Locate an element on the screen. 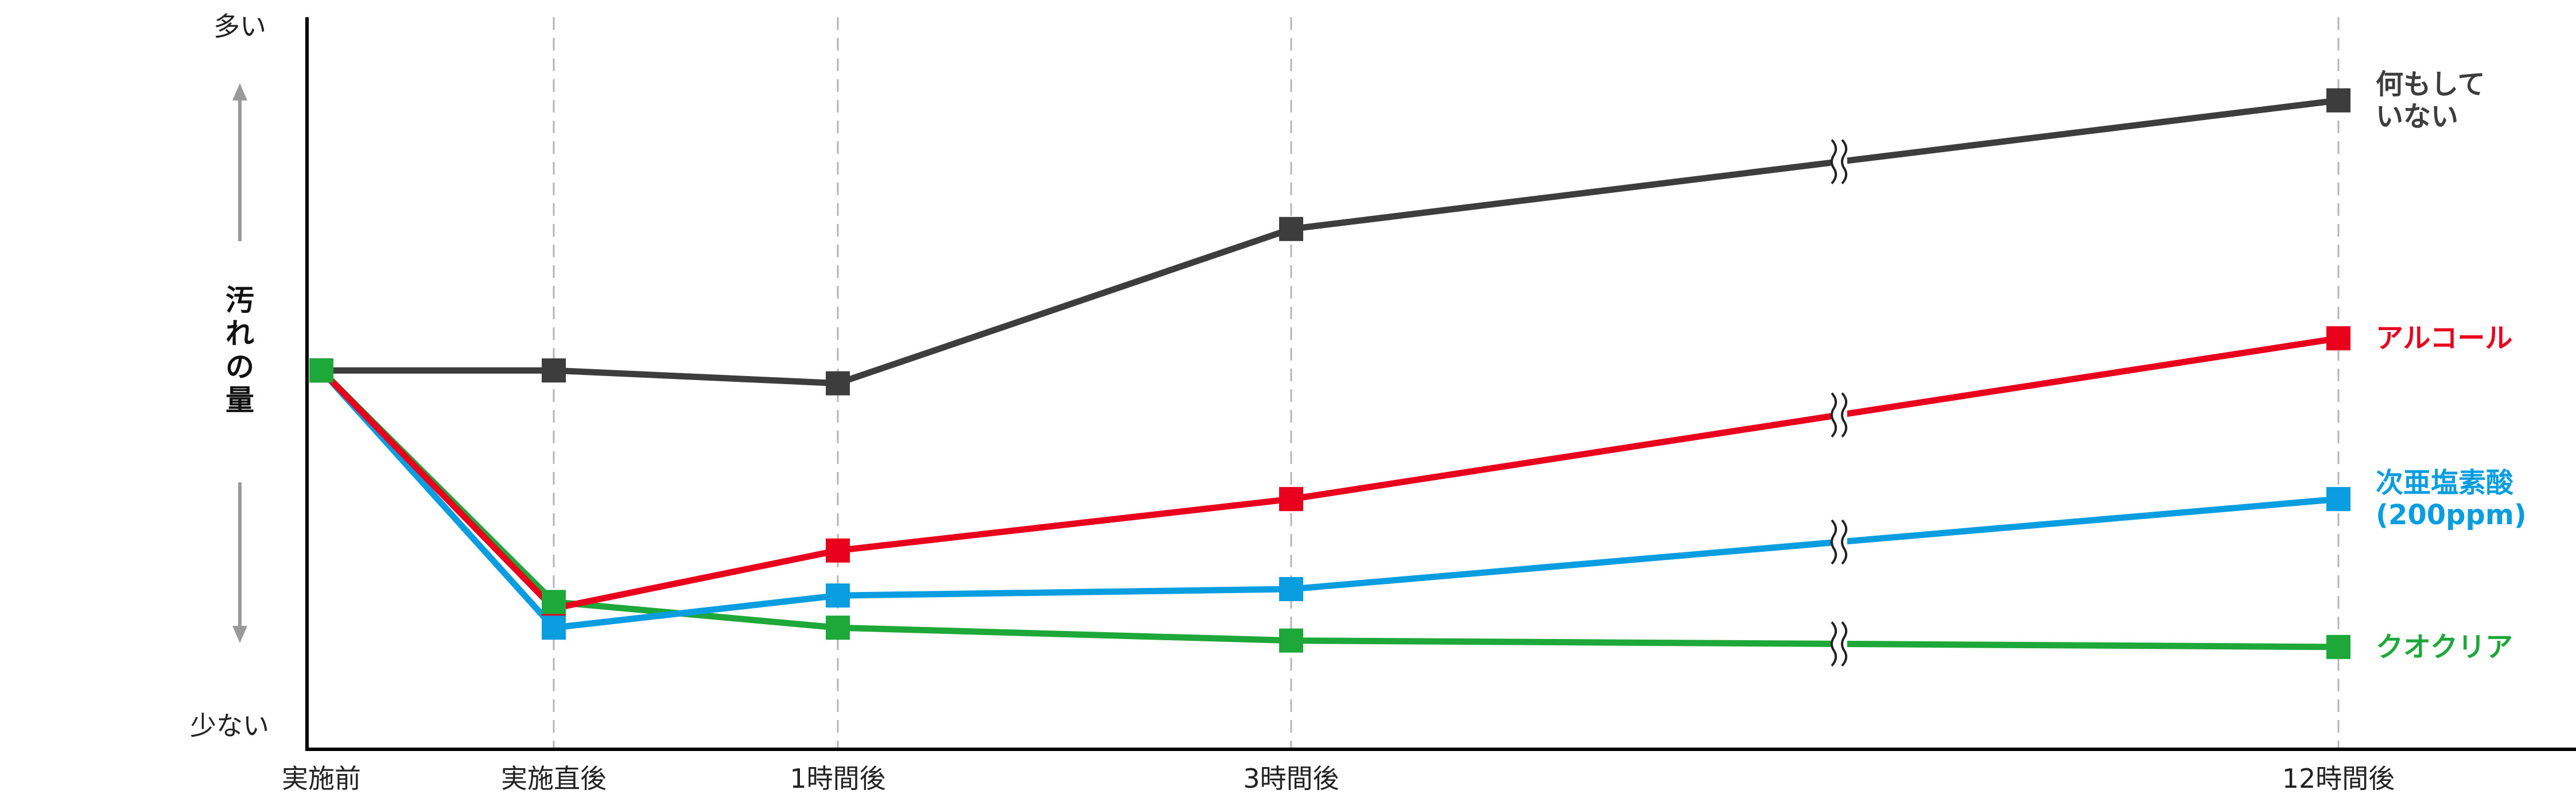 This screenshot has width=2576, height=809. down-arrow-icon is located at coordinates (239, 634).